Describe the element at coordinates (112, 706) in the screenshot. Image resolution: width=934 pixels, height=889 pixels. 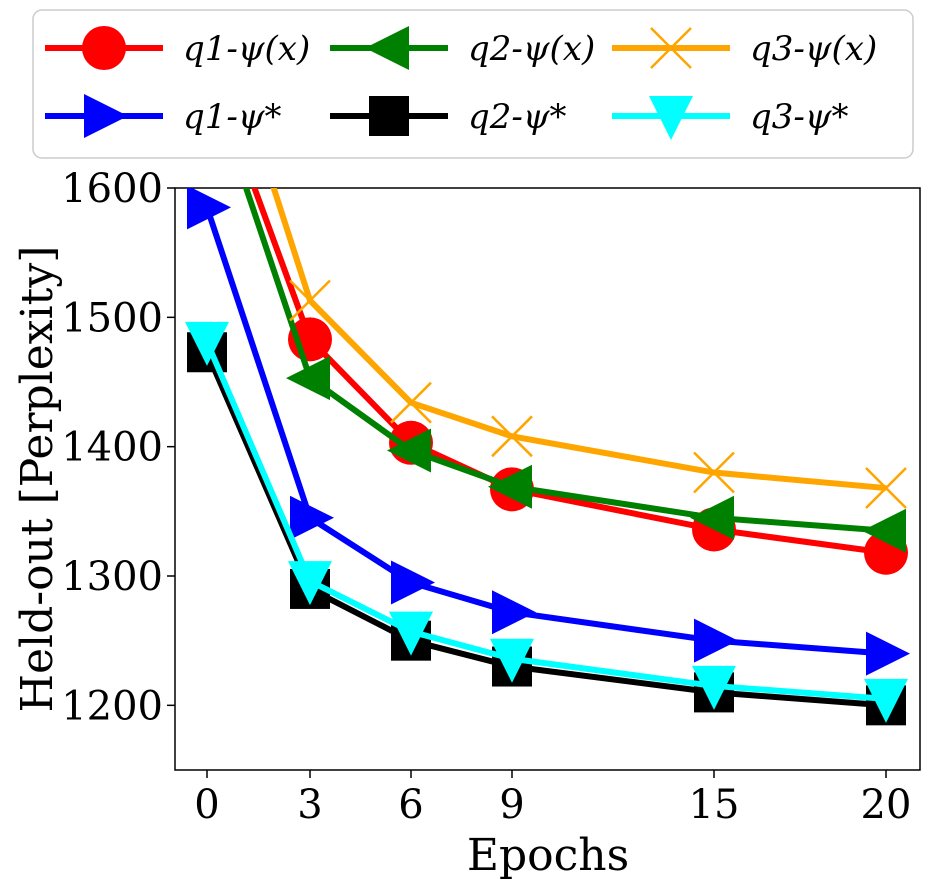
I see `y-tick-label: 1200` at that location.